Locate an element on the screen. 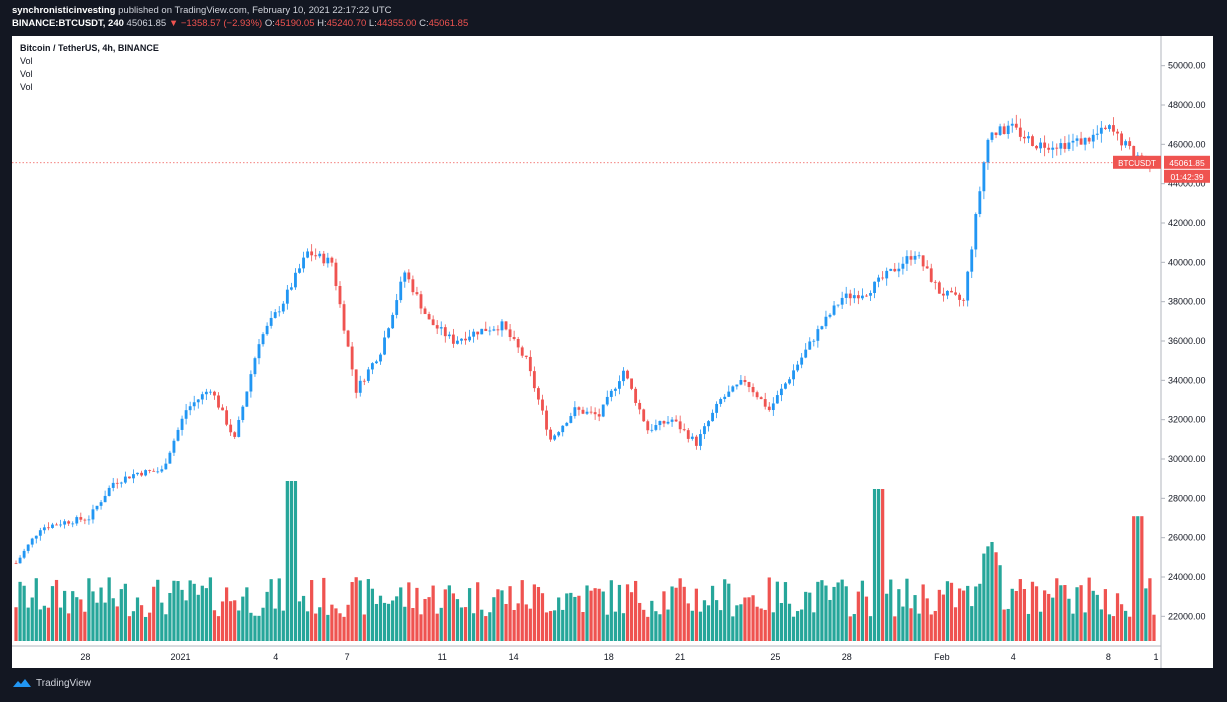  author-name: synchronisticinvesting is located at coordinates (64, 10).